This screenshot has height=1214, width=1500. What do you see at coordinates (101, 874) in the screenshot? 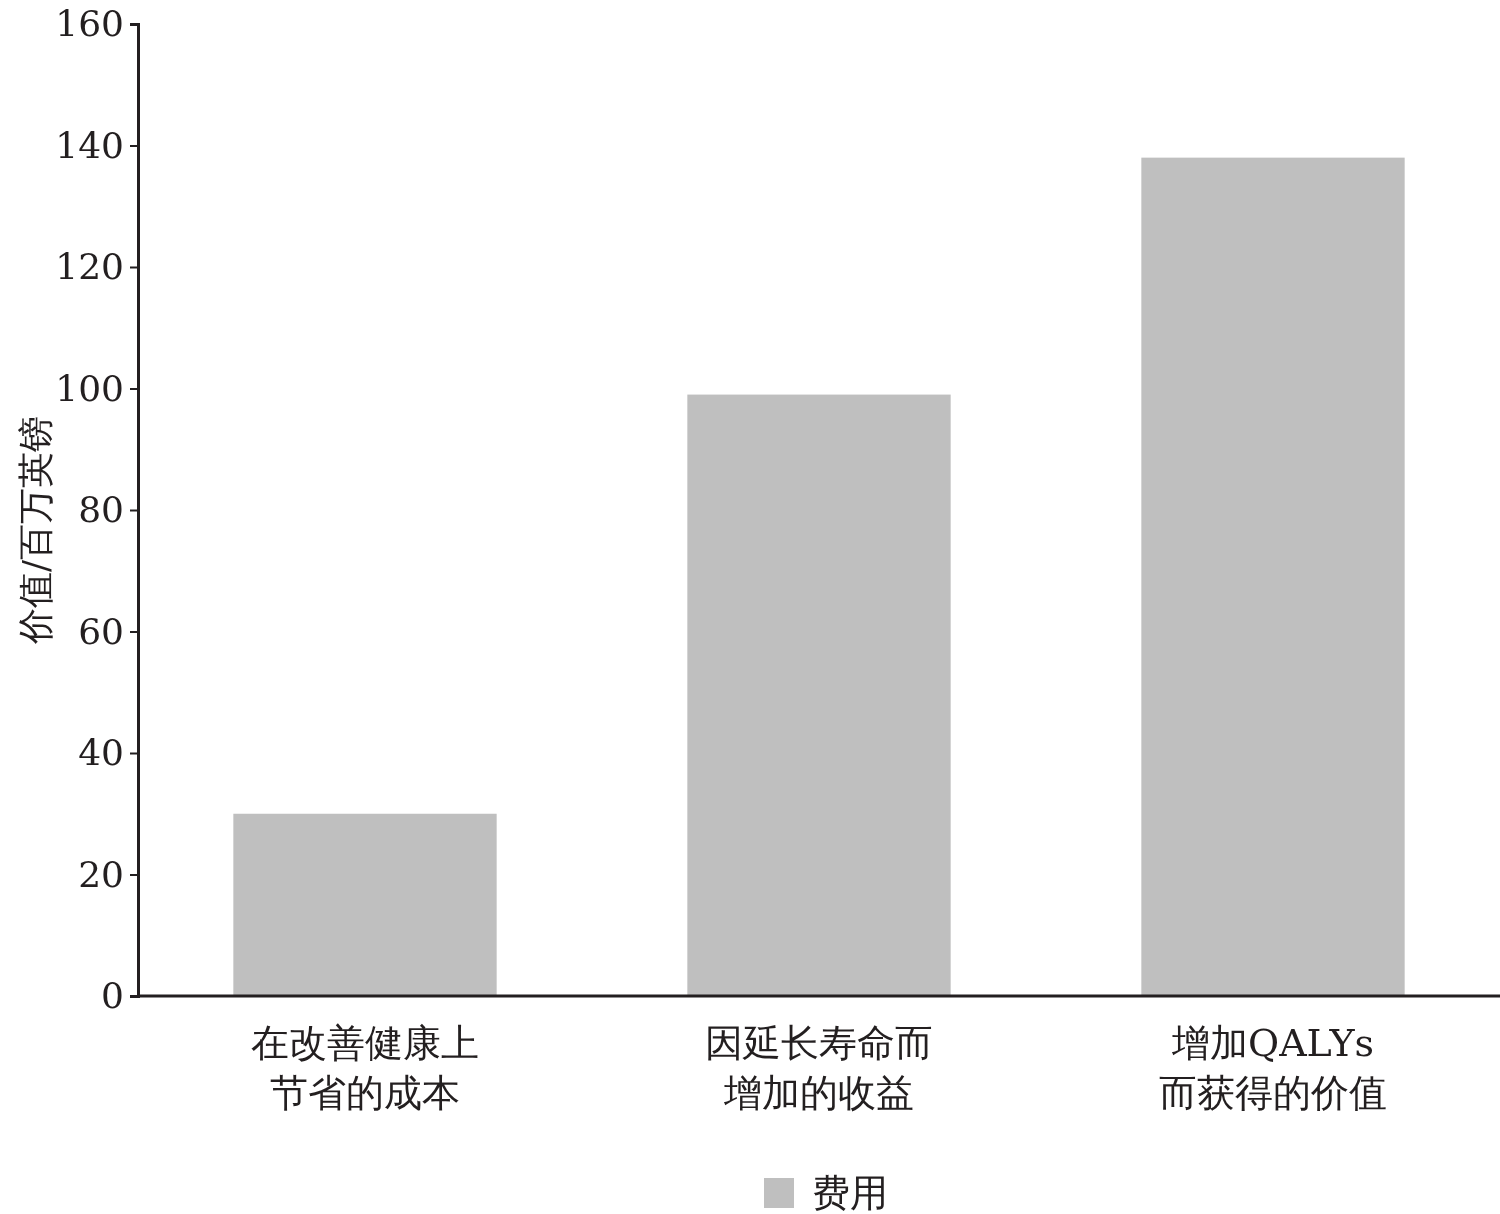
I see `y-tick-label: 20` at bounding box center [101, 874].